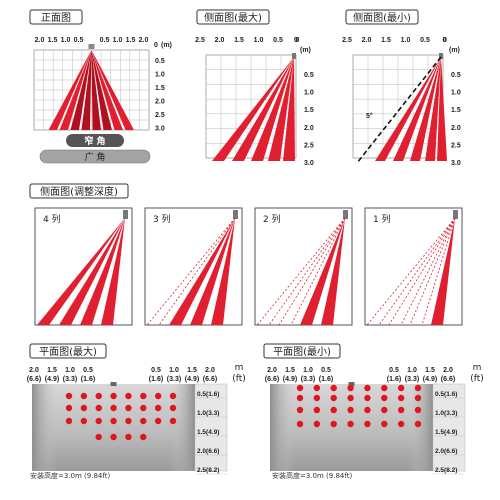 The height and width of the screenshot is (500, 500). Describe the element at coordinates (160, 61) in the screenshot. I see `front-y-tick: 0.5` at that location.